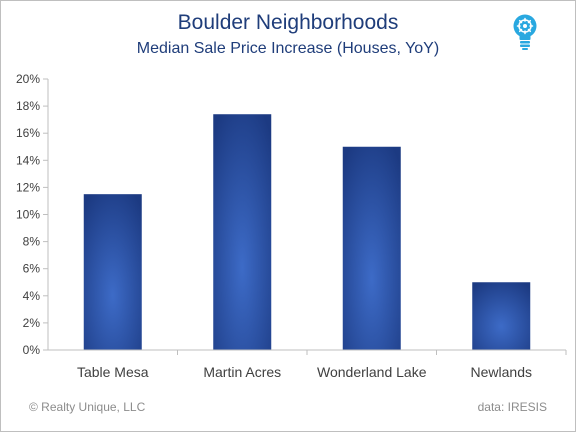 The image size is (576, 432). What do you see at coordinates (288, 22) in the screenshot?
I see `chart-title: Boulder Neighborhoods` at bounding box center [288, 22].